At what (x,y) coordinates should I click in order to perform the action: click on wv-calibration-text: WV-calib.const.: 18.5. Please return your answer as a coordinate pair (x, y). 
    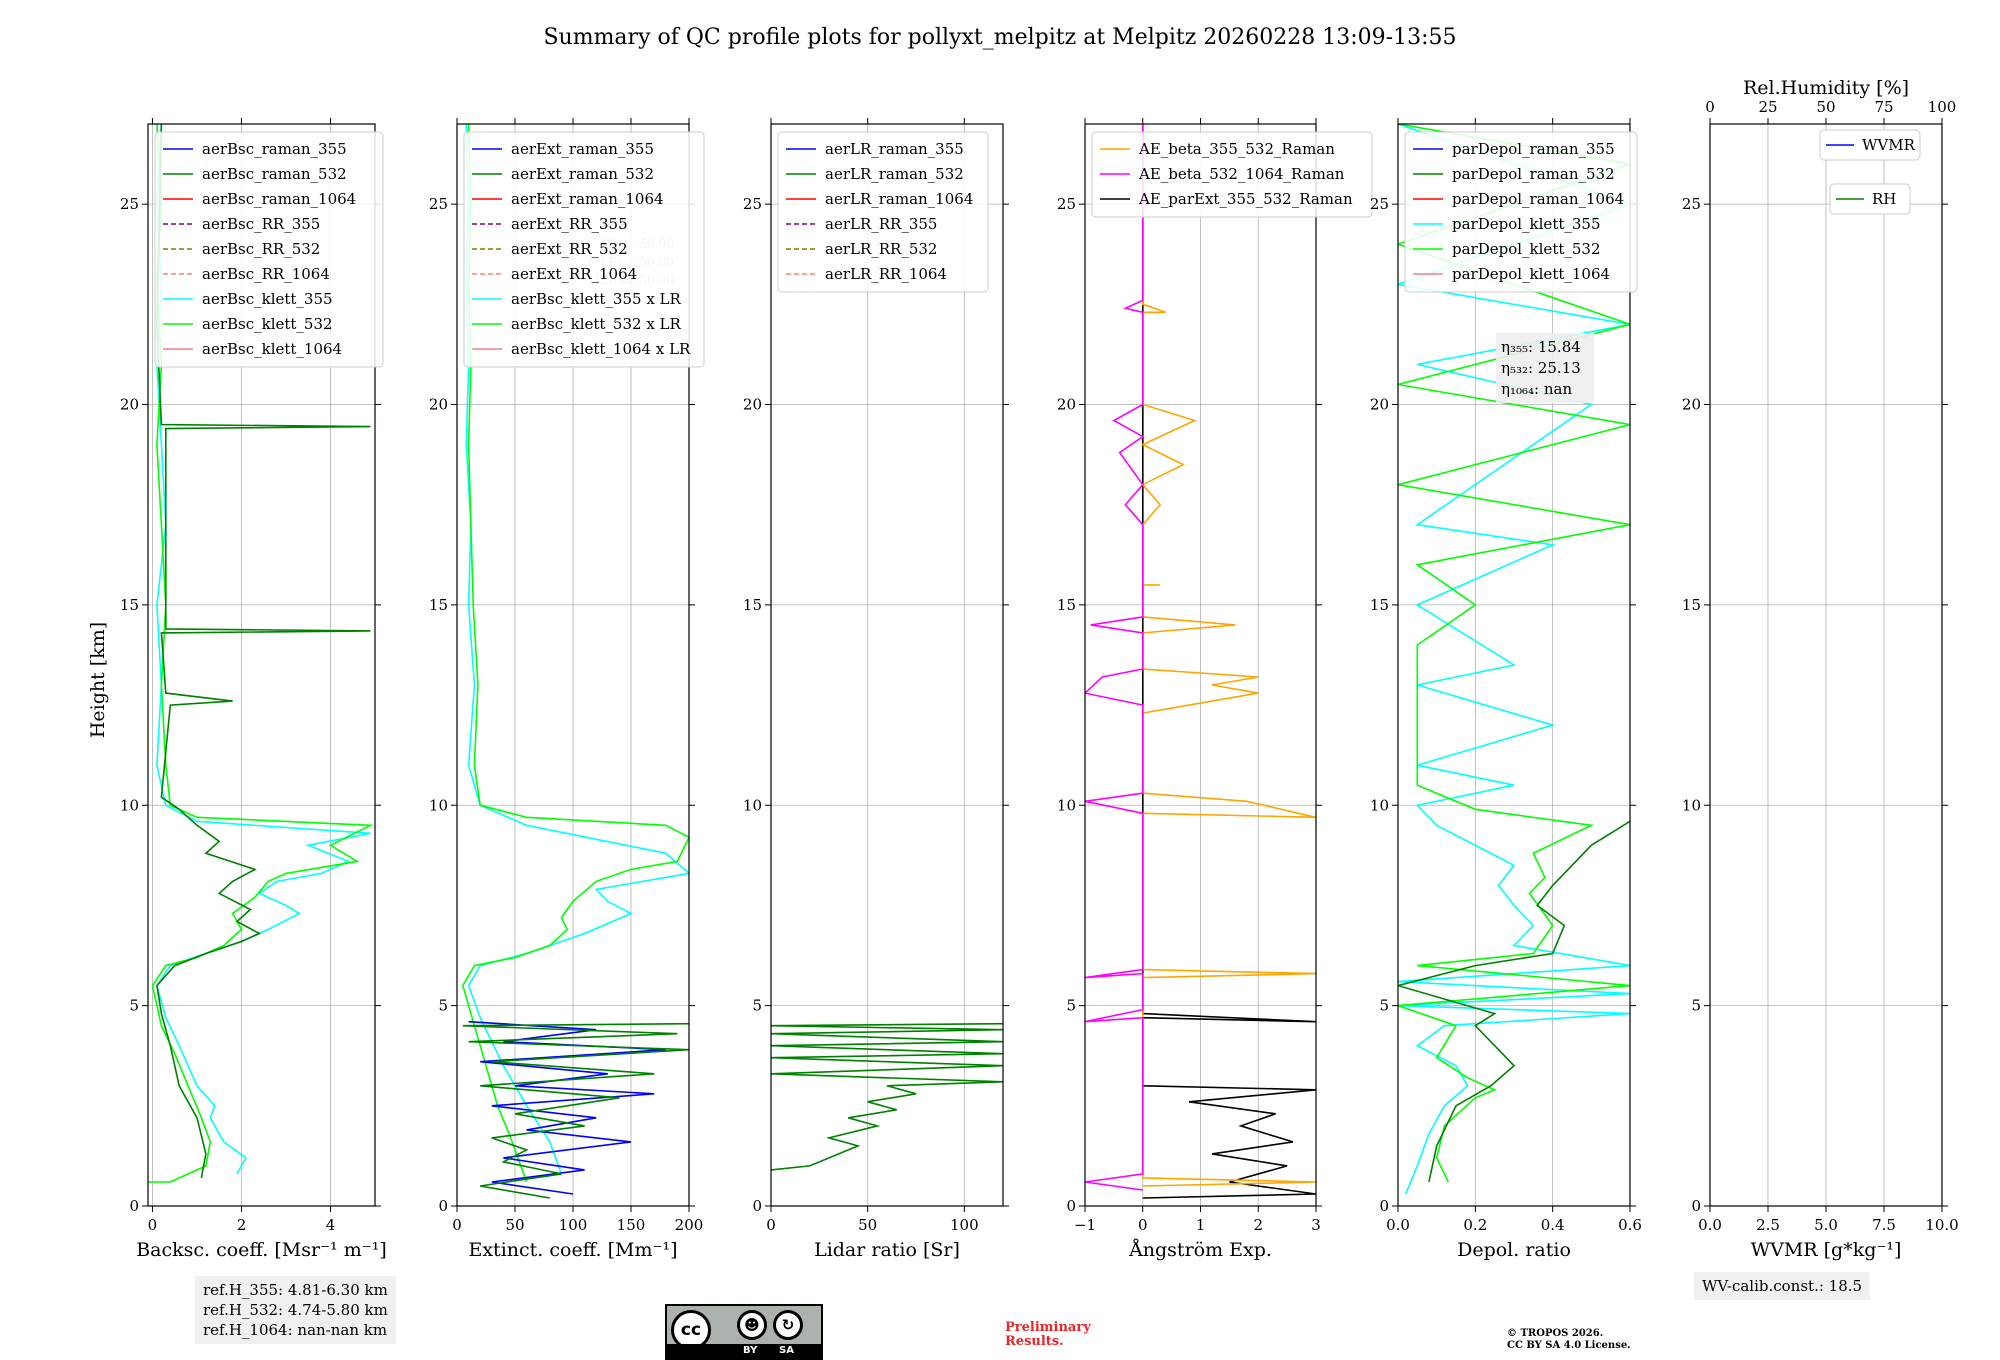
    Looking at the image, I should click on (1782, 1286).